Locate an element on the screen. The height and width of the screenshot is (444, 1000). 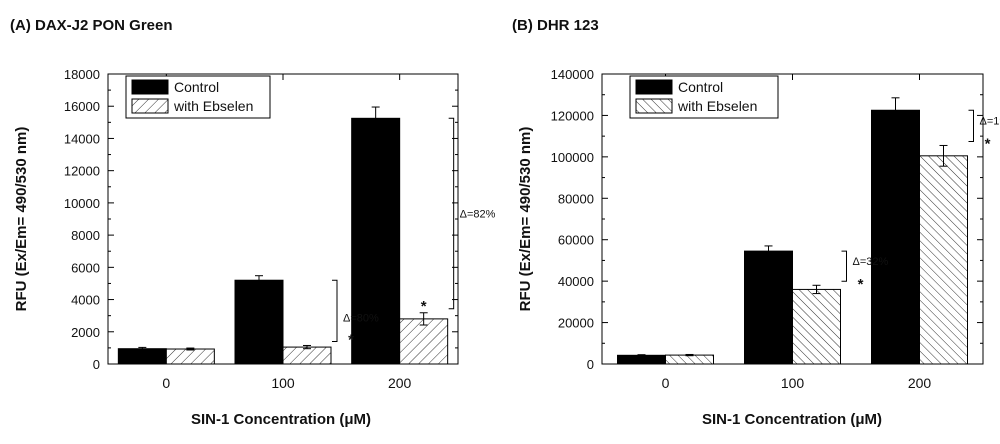
panel-b-y-tick-label: 20000 is located at coordinates (576, 323).